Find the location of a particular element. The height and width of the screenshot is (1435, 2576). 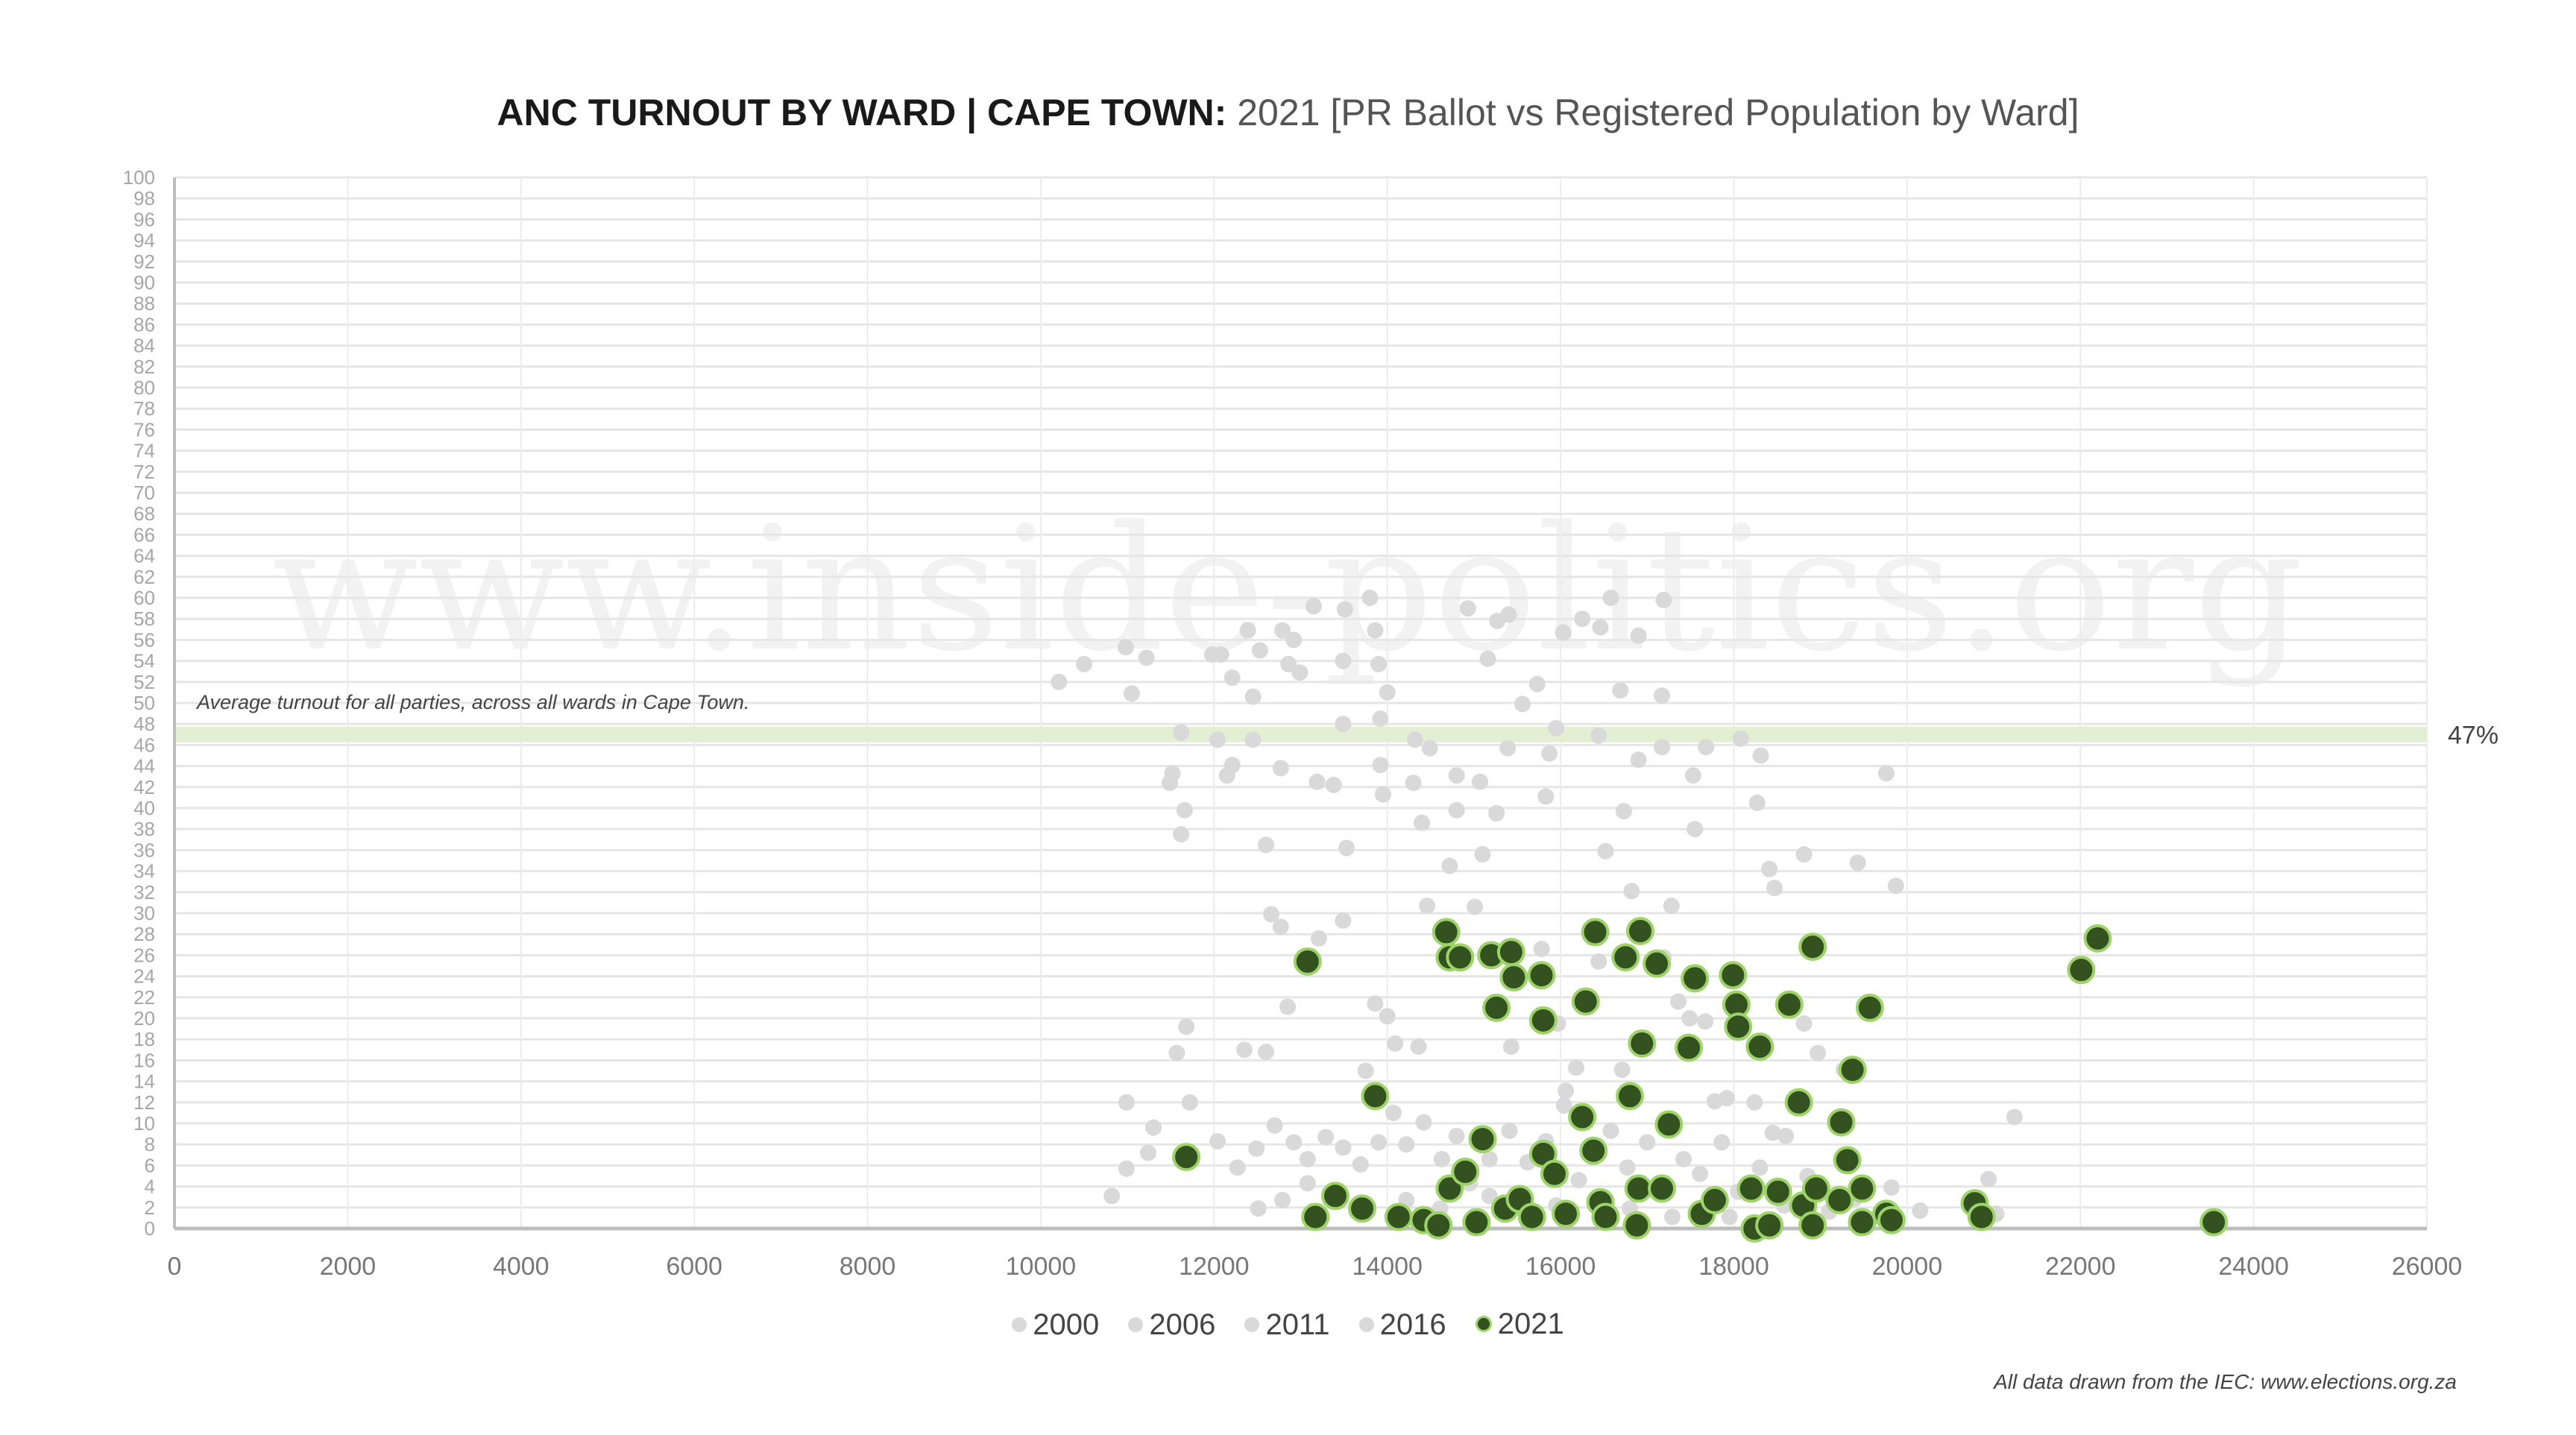

y-tick-label: 12 is located at coordinates (144, 1102).